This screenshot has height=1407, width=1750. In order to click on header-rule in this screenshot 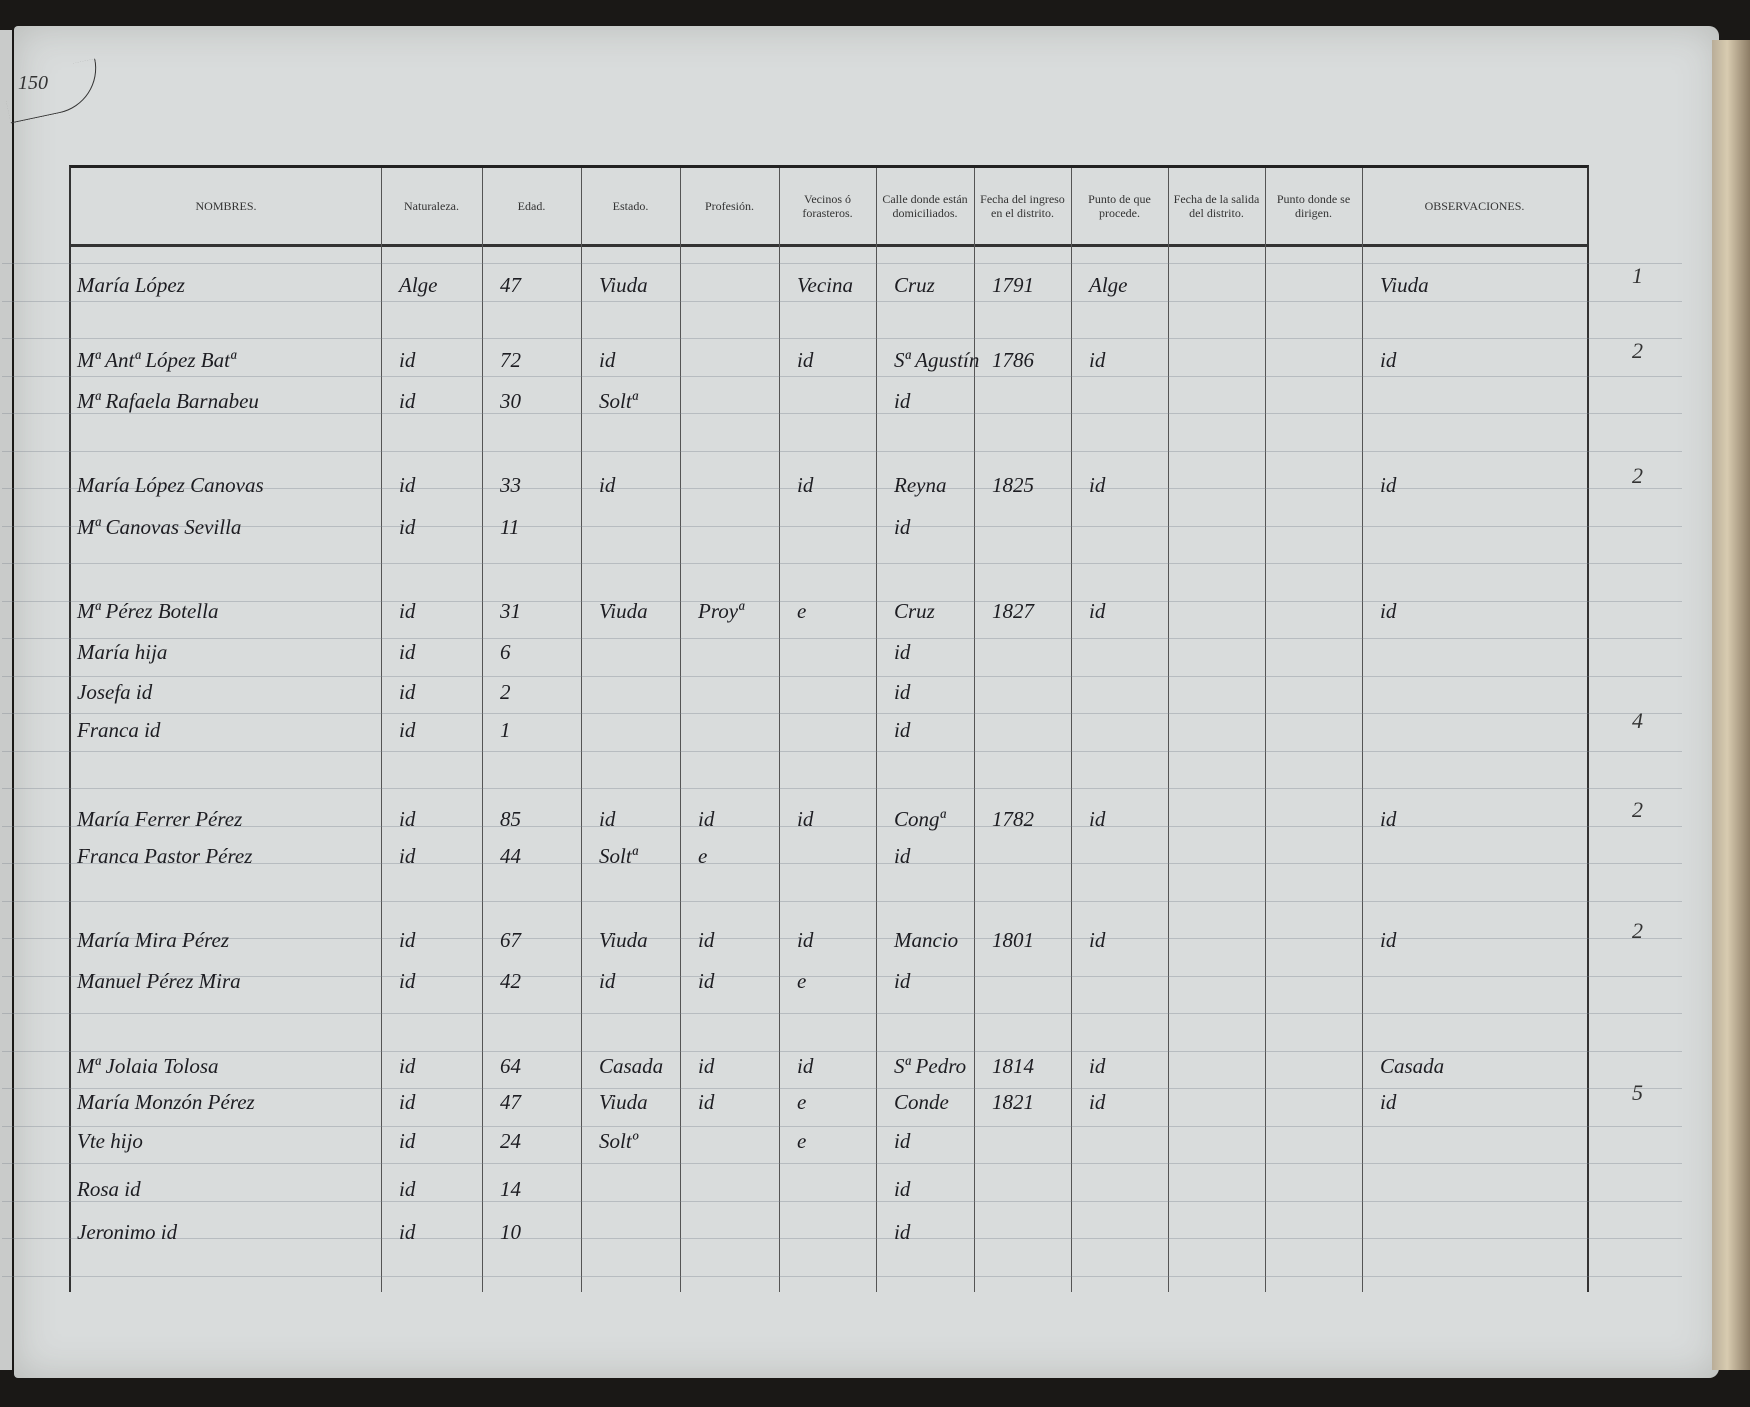, I will do `click(829, 245)`.